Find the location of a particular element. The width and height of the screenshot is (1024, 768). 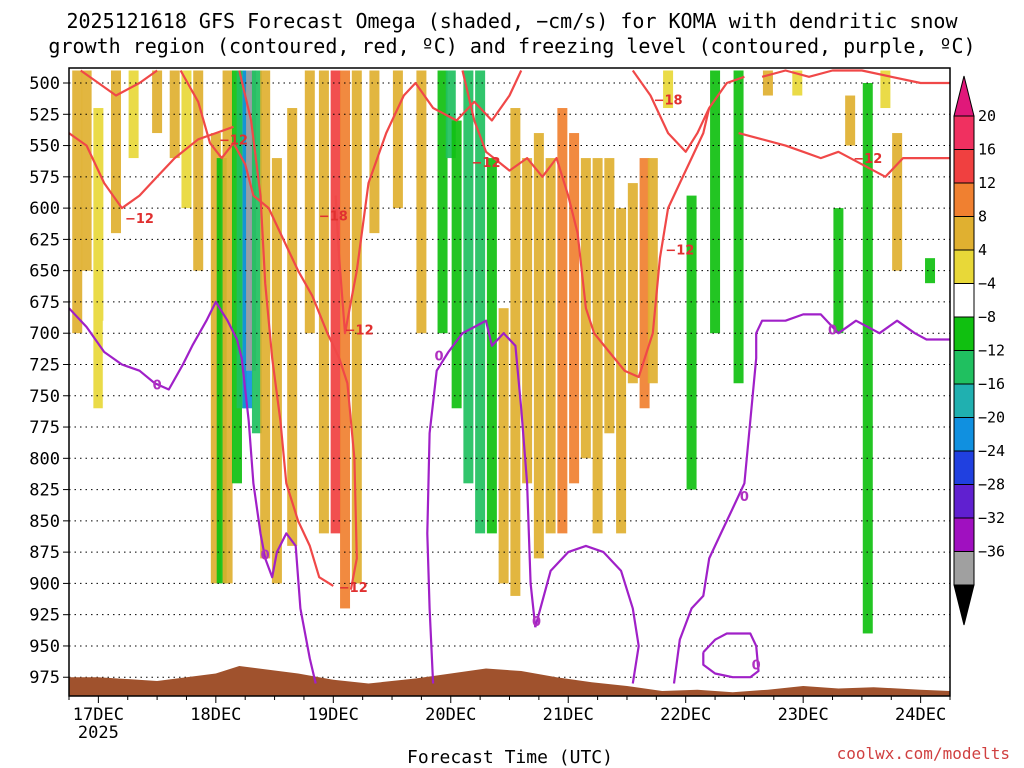

x-tick-label-20DEC: 20DEC is located at coordinates (450, 715).